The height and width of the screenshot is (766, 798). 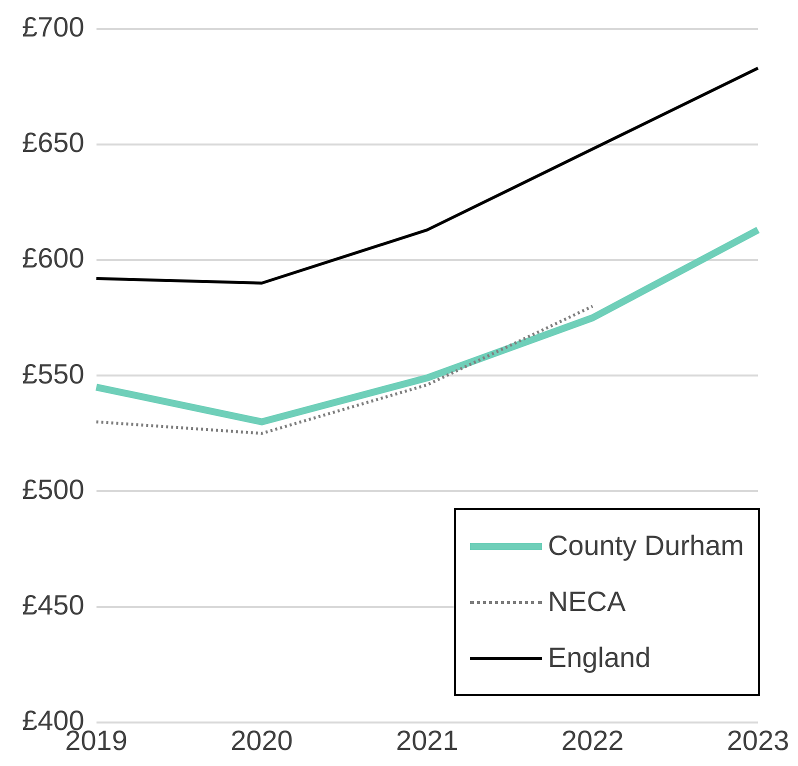 I want to click on legend-label: NECA, so click(x=587, y=602).